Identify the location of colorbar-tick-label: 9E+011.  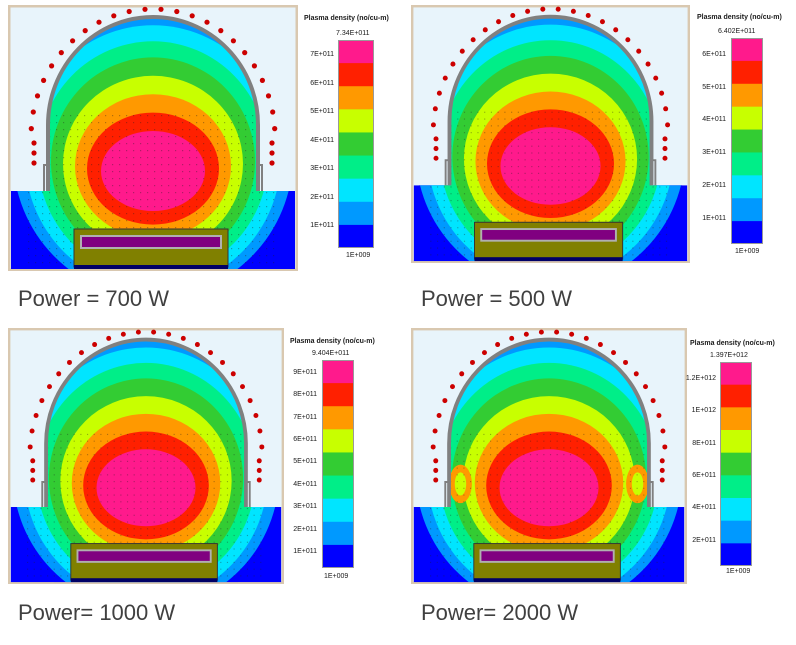
(305, 372).